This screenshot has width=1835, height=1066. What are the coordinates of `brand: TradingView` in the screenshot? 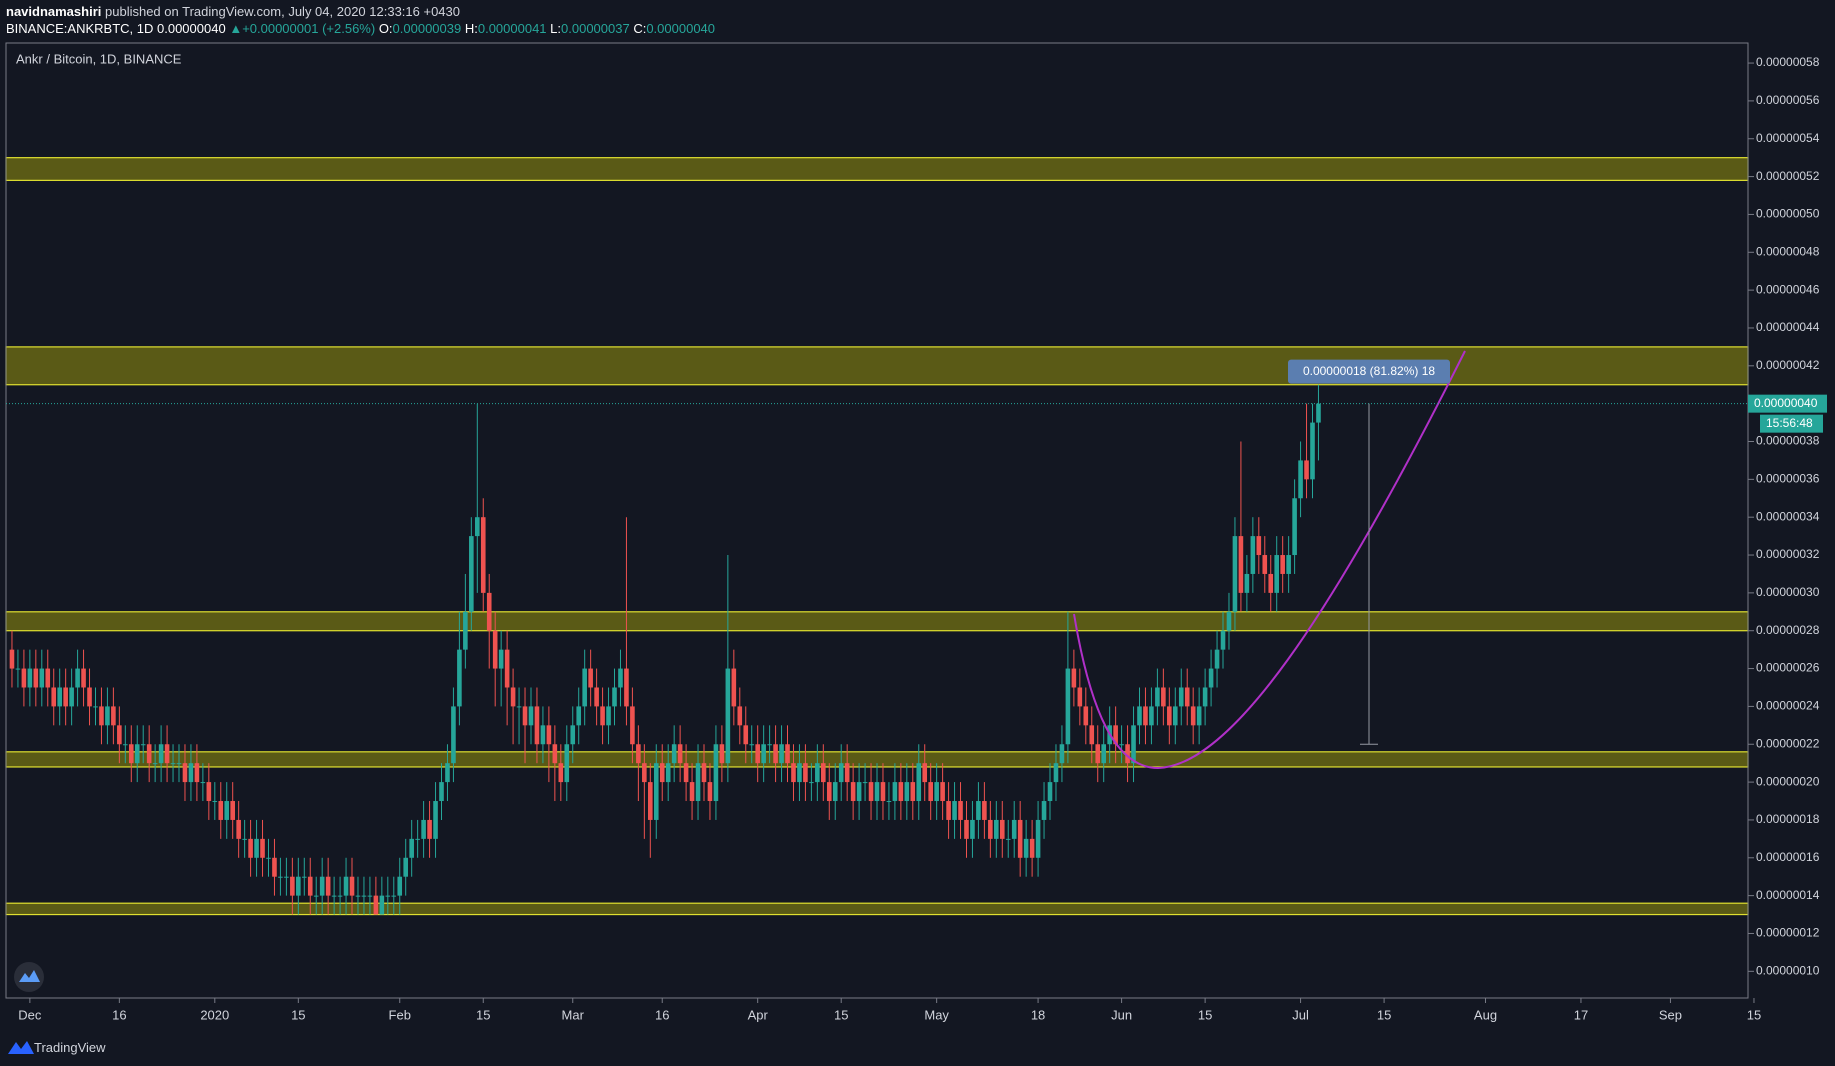 It's located at (70, 1047).